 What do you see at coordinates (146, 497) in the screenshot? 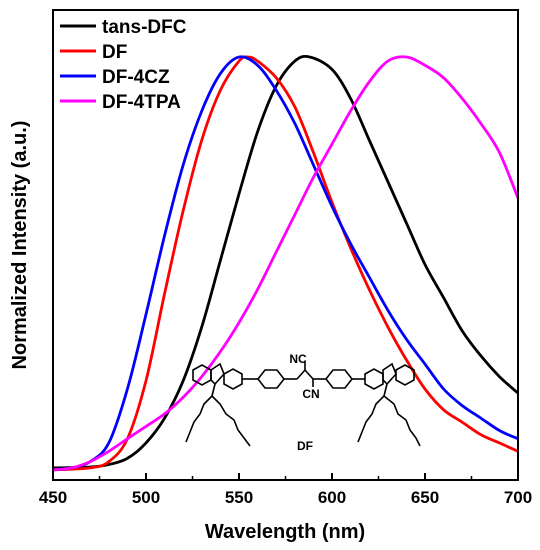
I see `x-tick-label: 500` at bounding box center [146, 497].